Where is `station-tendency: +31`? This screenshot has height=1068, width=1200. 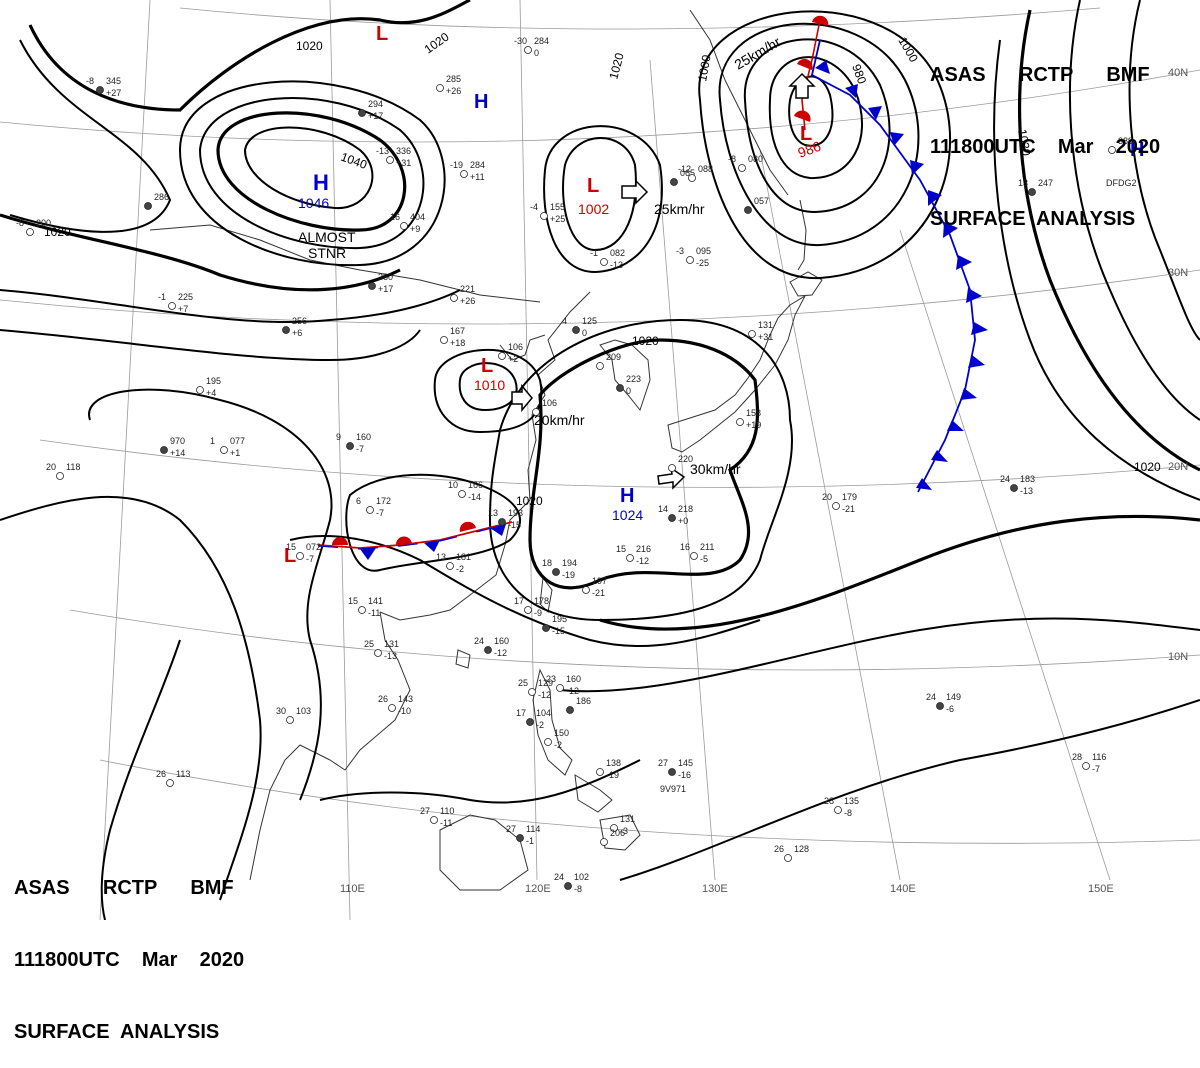 station-tendency: +31 is located at coordinates (403, 163).